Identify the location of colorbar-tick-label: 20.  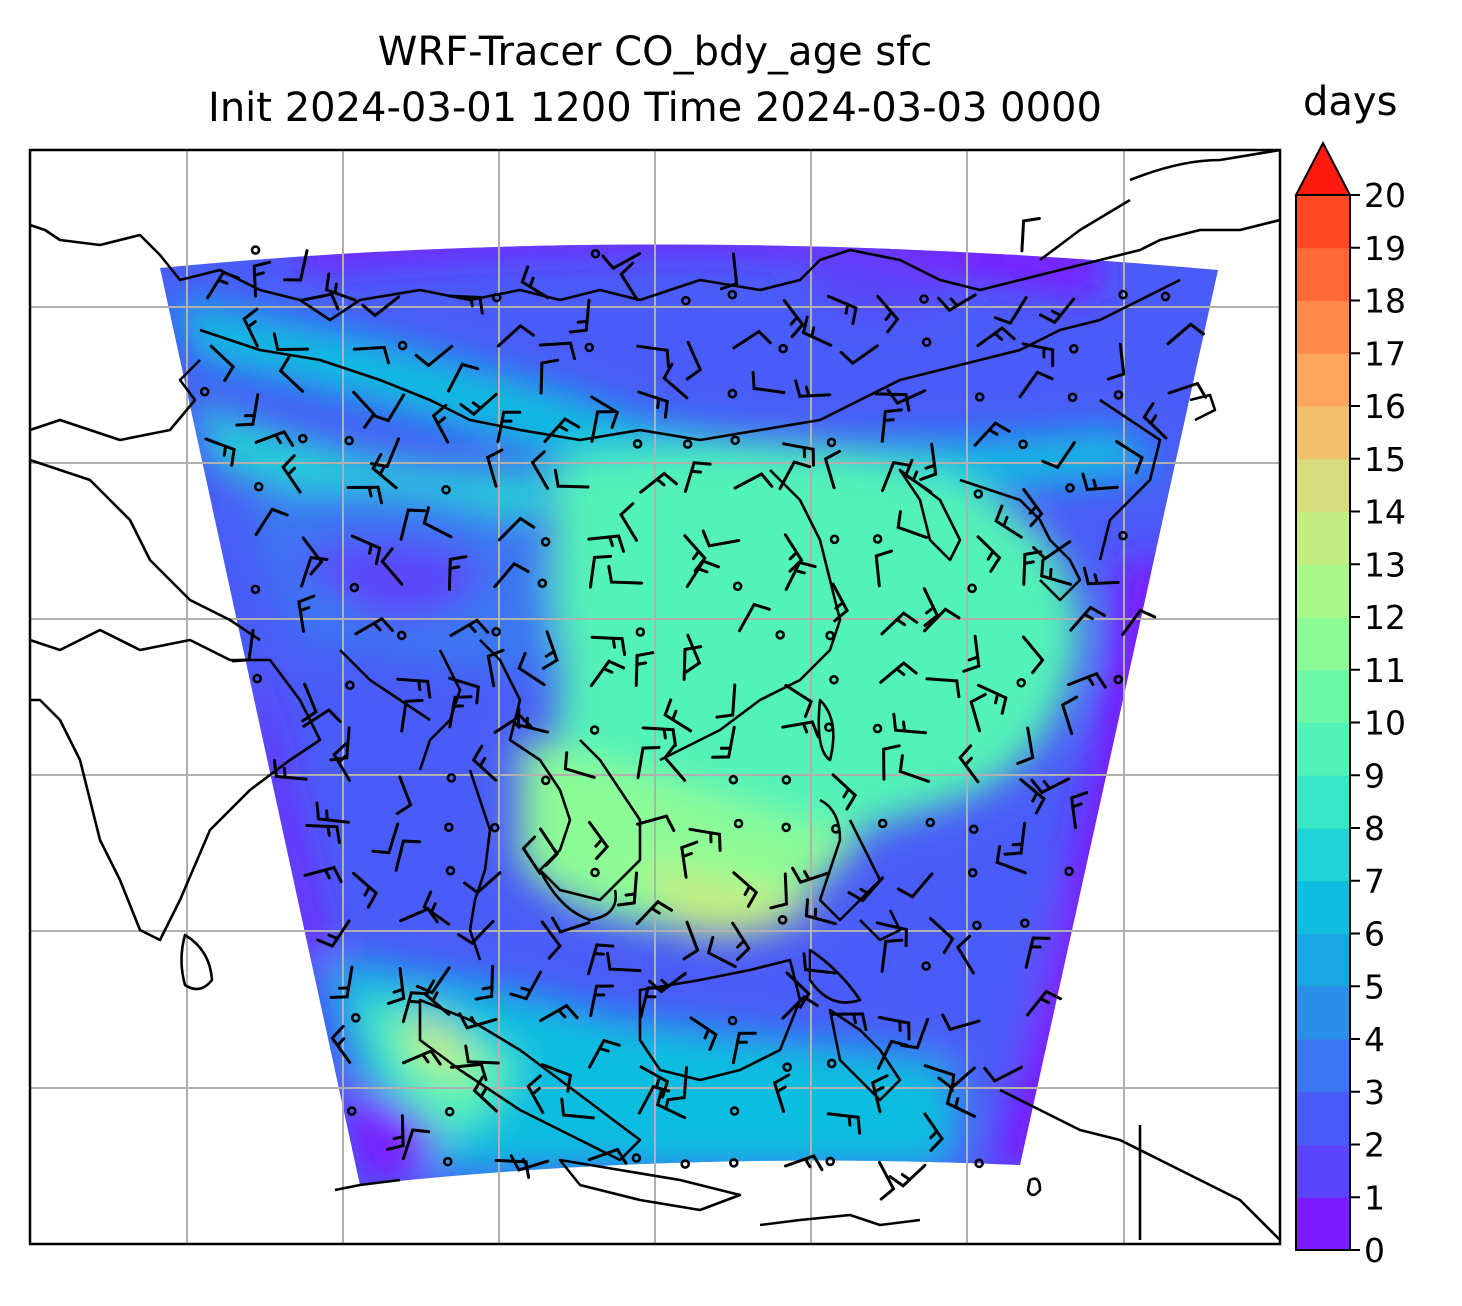
(1385, 195).